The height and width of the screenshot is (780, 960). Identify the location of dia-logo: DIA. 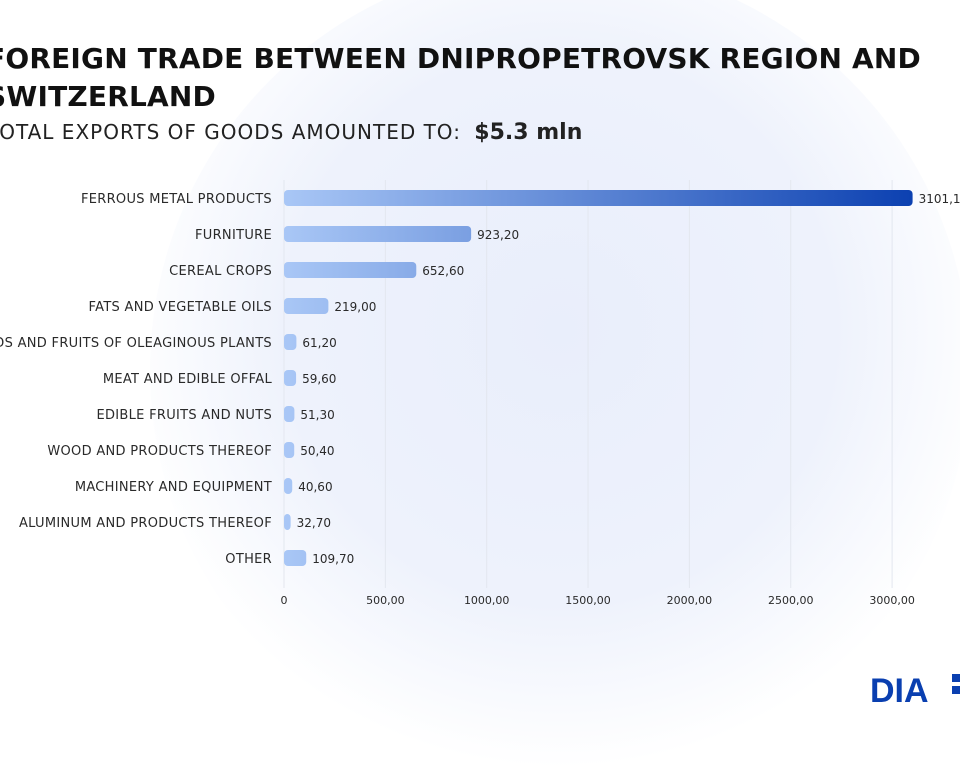
(914, 691).